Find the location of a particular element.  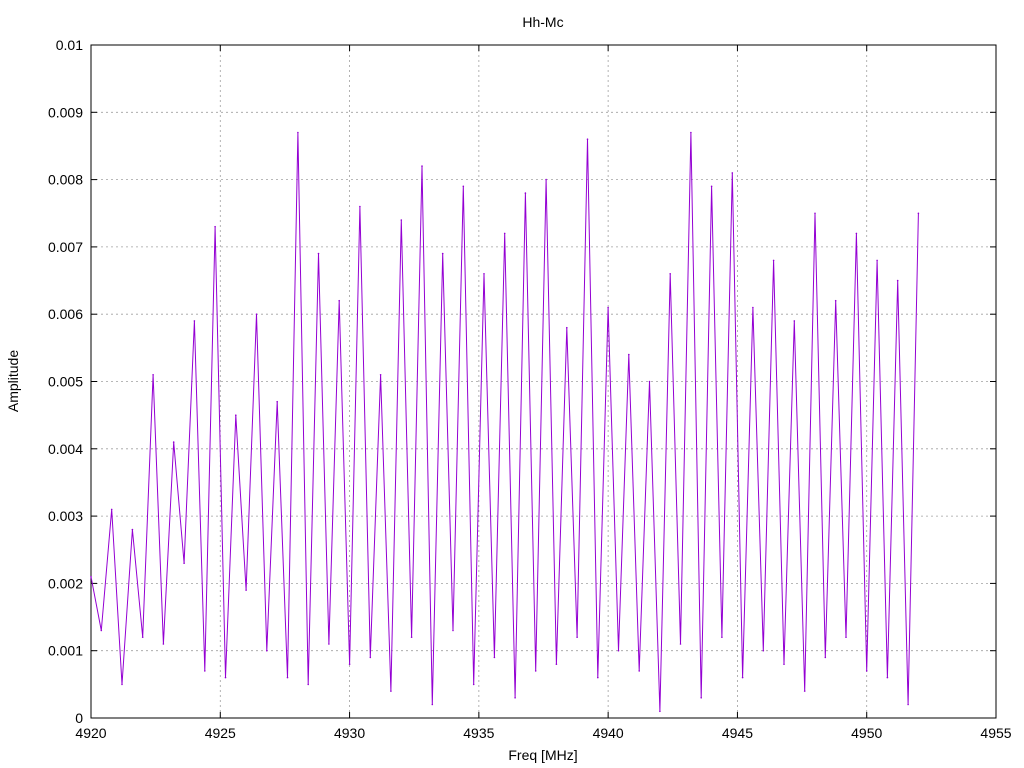

x-tick-label: 4935 is located at coordinates (478, 733).